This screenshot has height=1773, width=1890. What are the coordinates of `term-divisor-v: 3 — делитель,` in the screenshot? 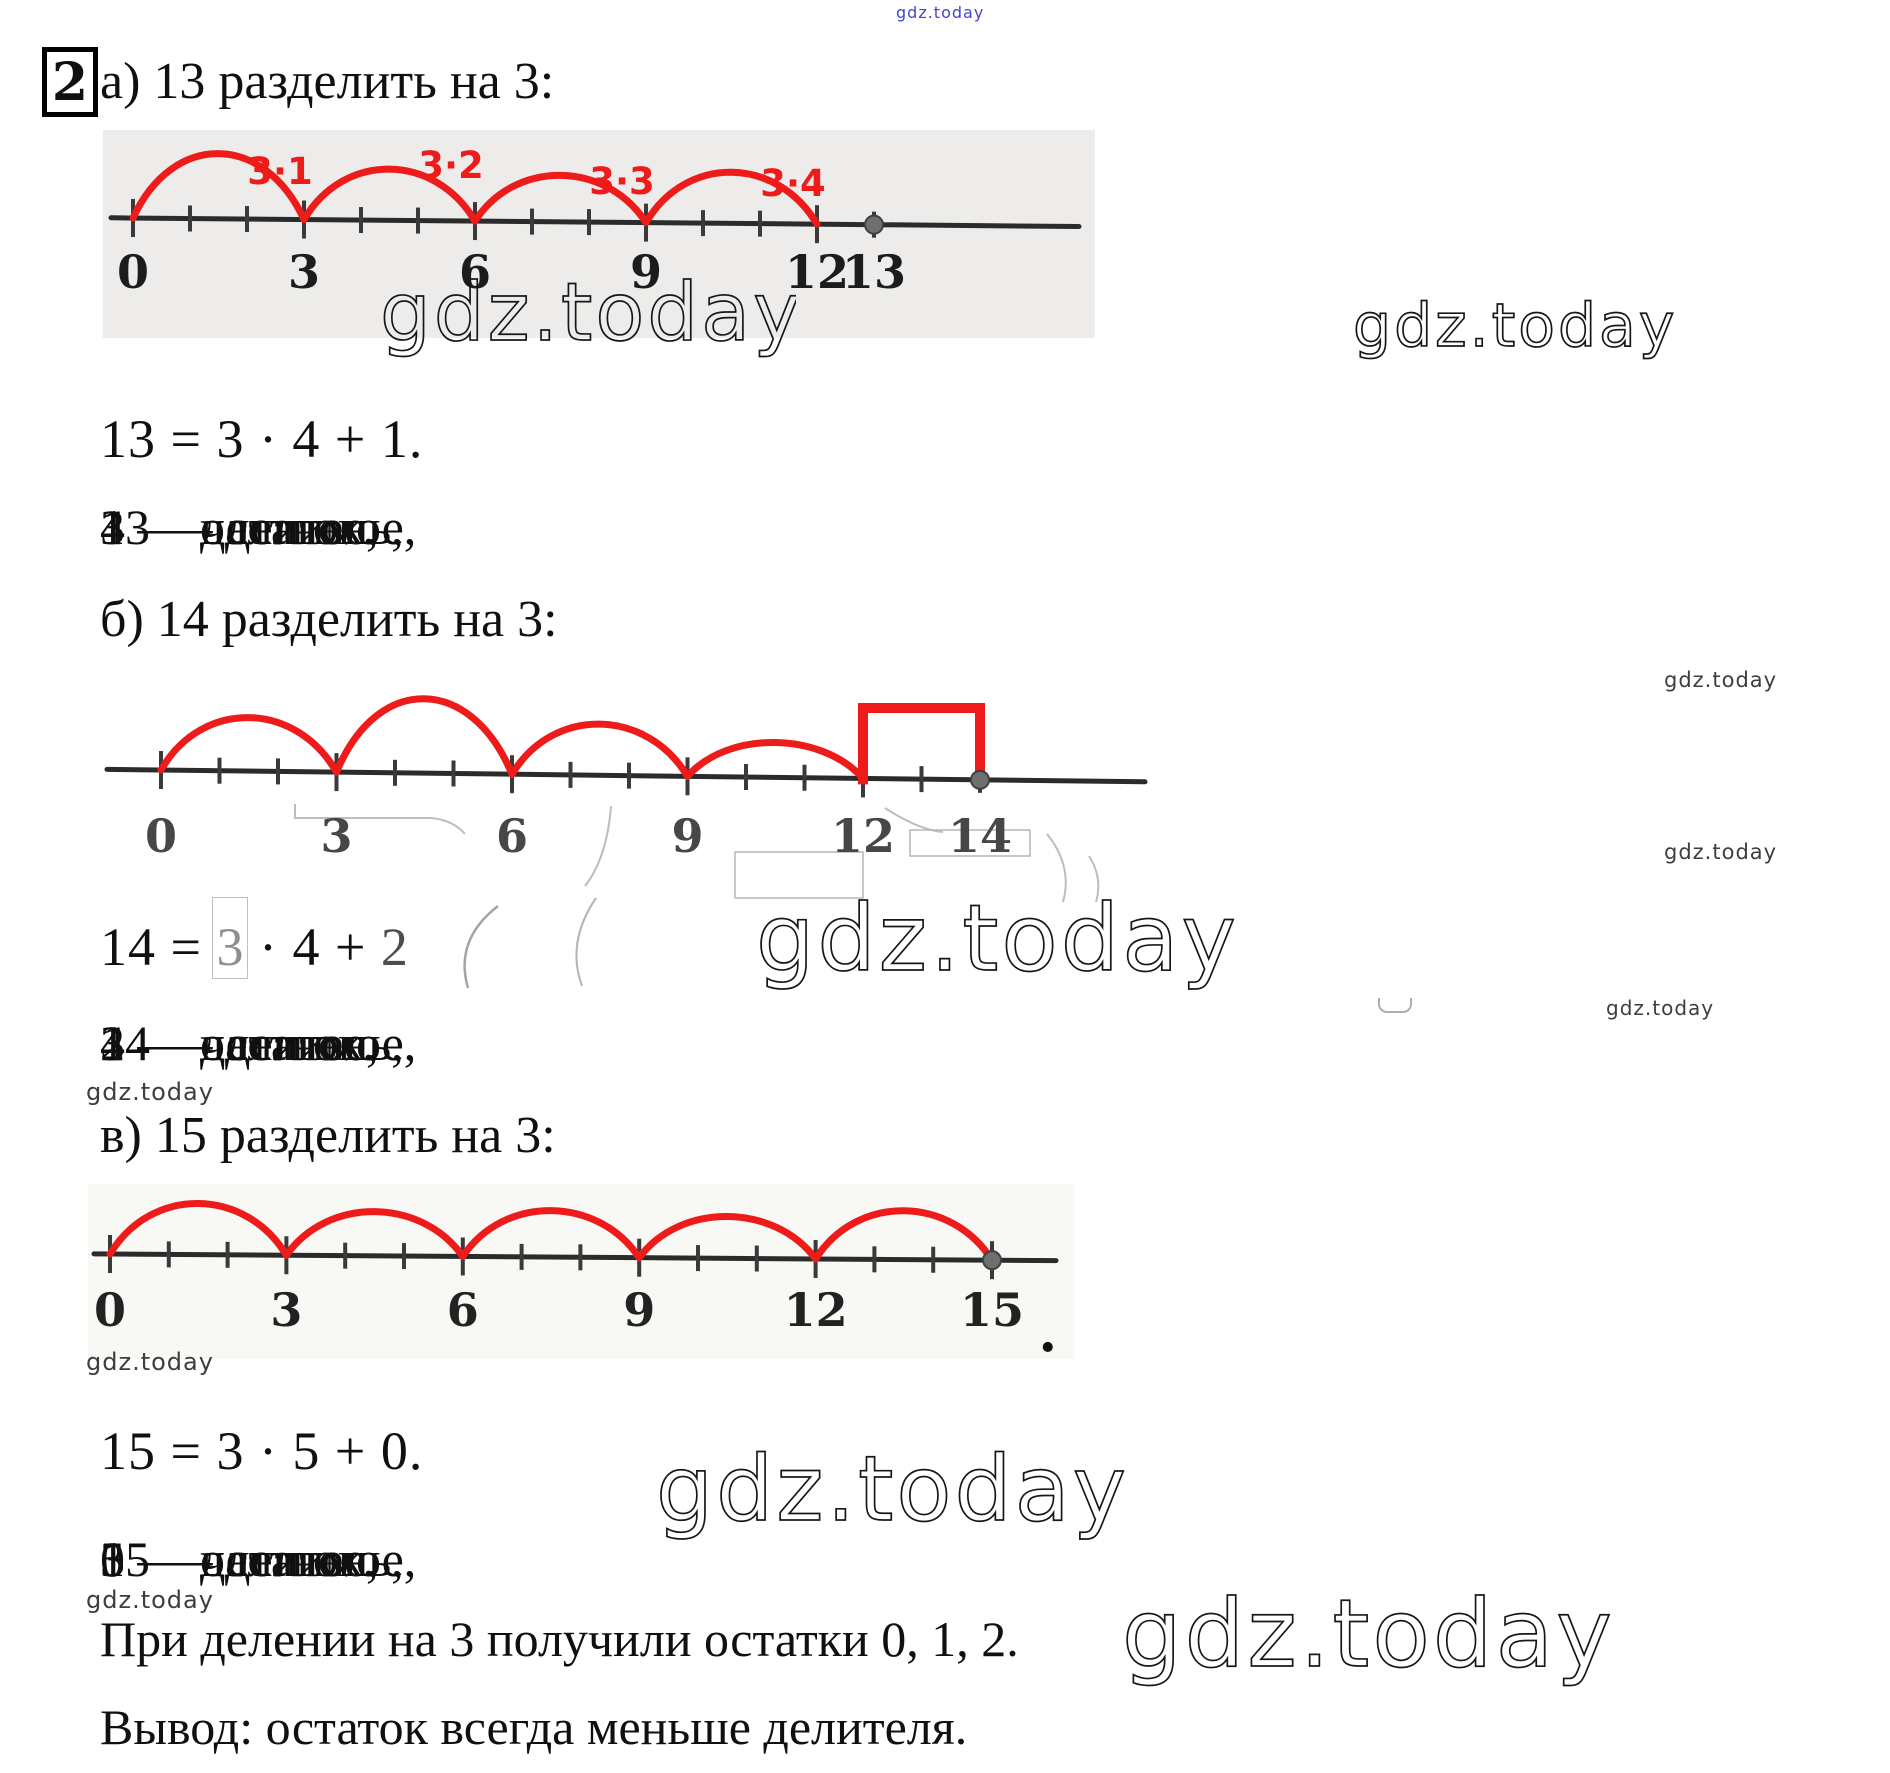 It's located at (252, 1559).